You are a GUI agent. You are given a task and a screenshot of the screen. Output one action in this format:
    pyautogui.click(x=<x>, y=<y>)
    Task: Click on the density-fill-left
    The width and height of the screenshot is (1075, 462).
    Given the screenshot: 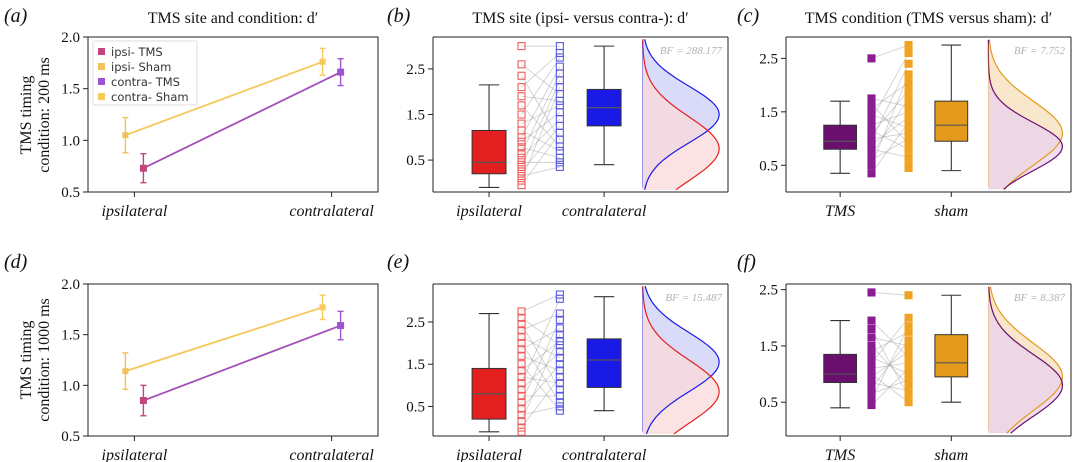 What is the action you would take?
    pyautogui.click(x=681, y=114)
    